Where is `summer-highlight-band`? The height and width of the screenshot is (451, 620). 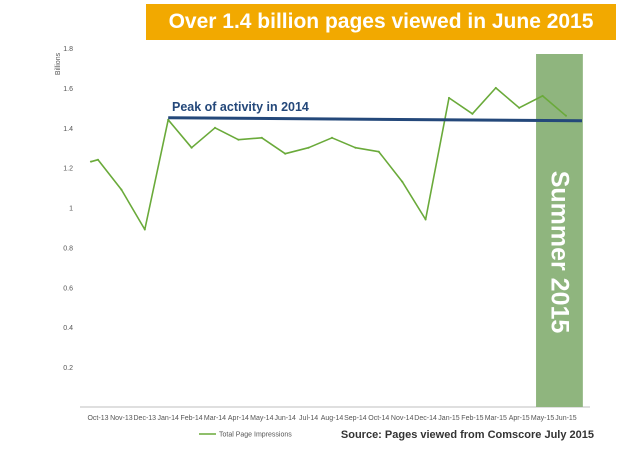
summer-highlight-band is located at coordinates (559, 230).